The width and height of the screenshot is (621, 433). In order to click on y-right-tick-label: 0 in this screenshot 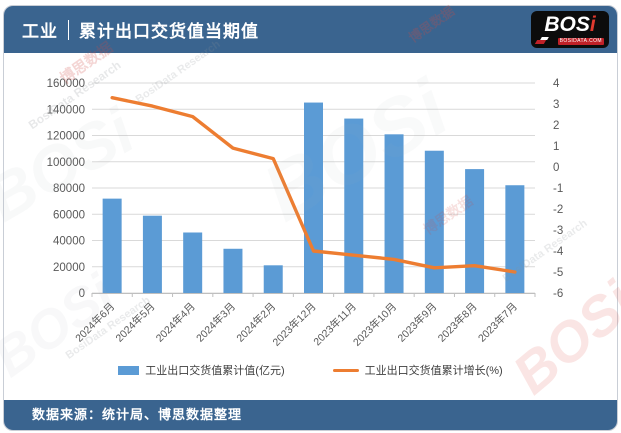, I will do `click(556, 168)`.